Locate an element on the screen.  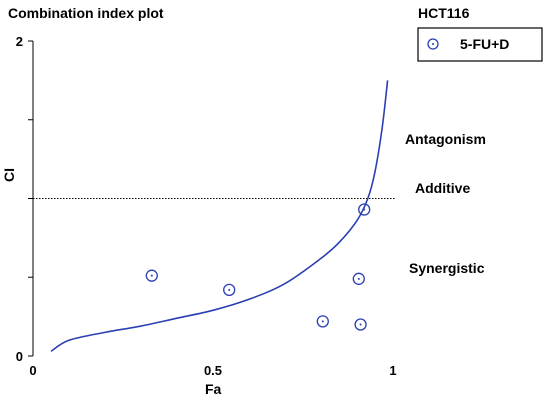
x-tick-label: 0 is located at coordinates (32, 370).